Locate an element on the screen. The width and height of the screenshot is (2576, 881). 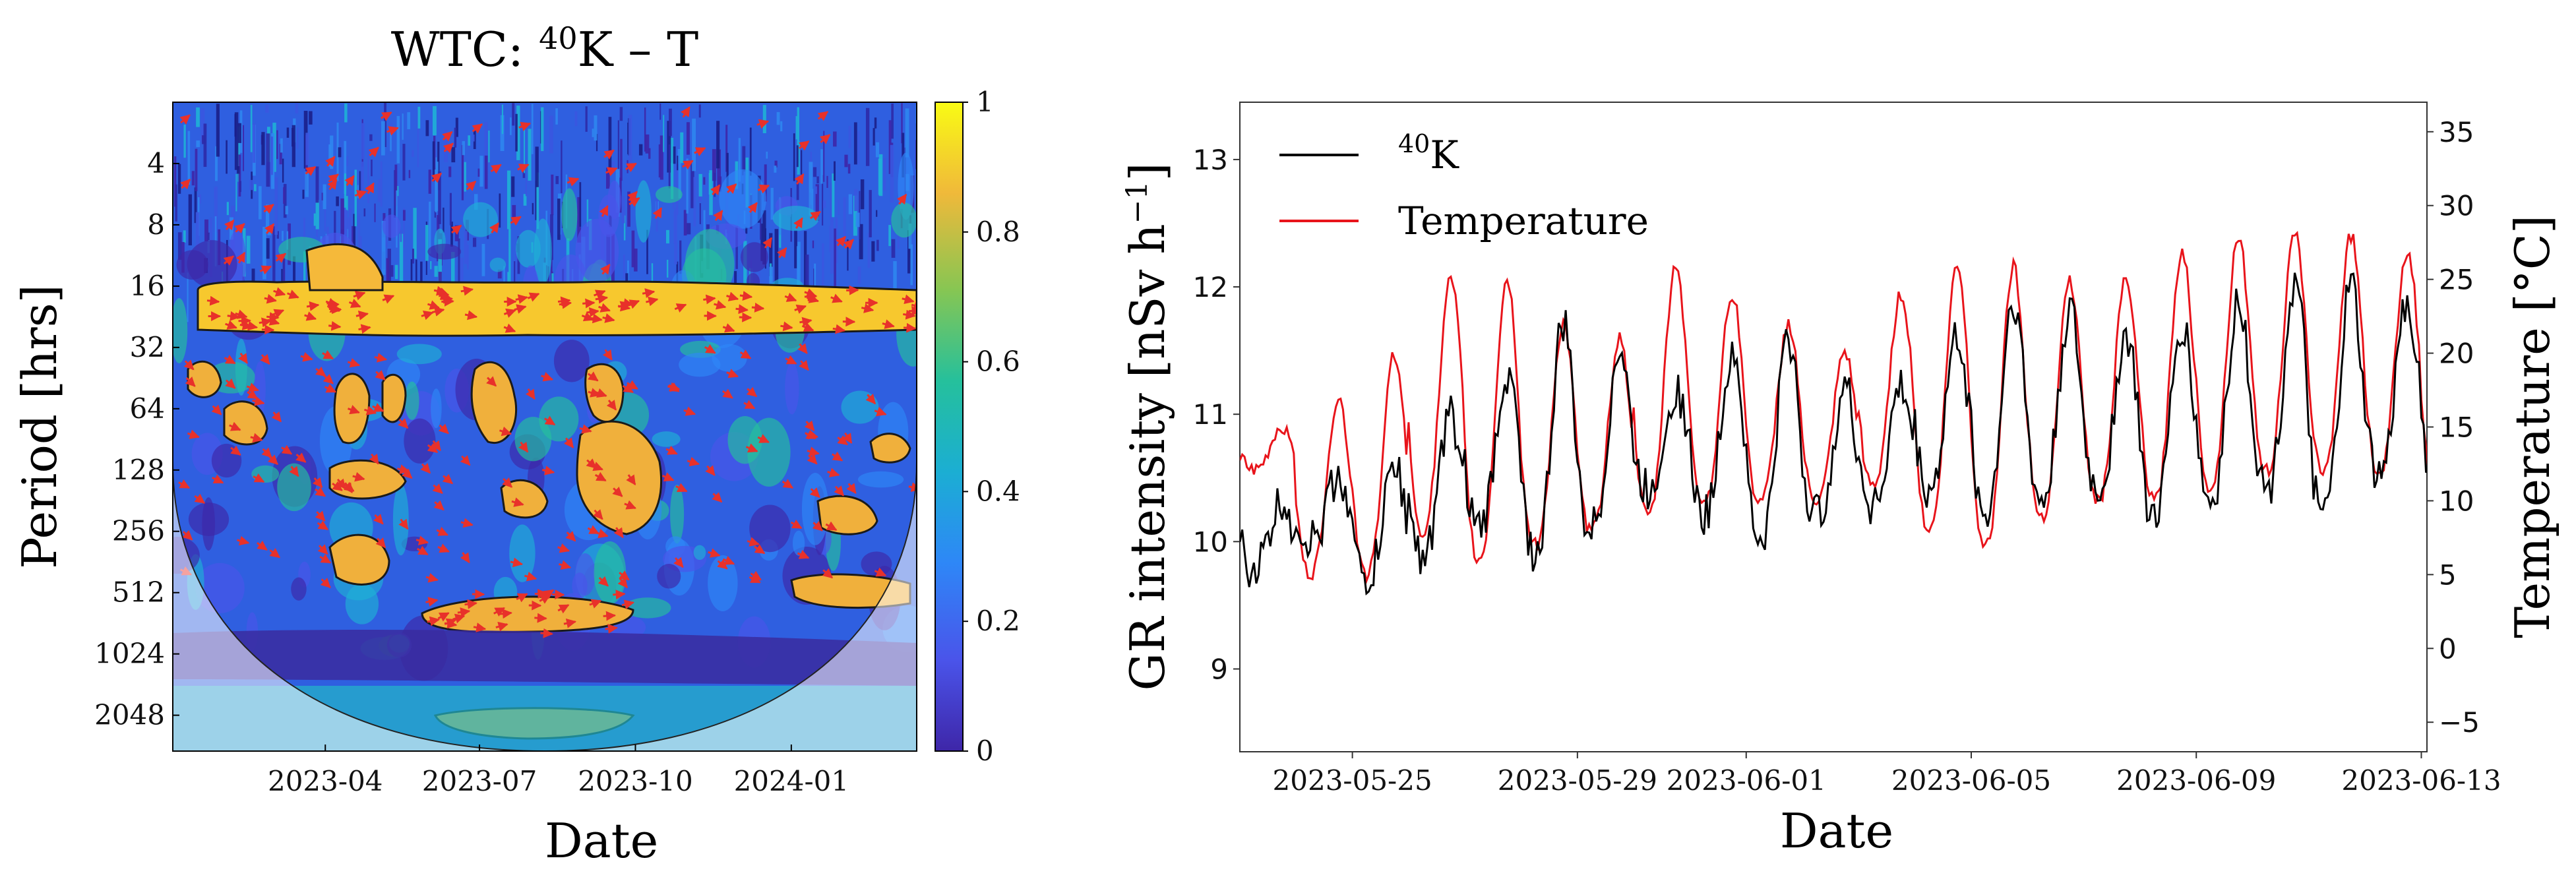
colorbar-tick-label: 0.6 is located at coordinates (998, 362).